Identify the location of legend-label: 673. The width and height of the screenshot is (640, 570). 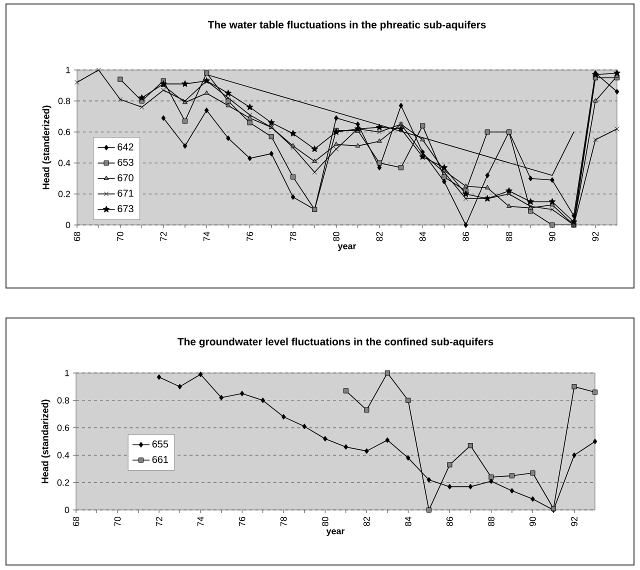
(126, 208).